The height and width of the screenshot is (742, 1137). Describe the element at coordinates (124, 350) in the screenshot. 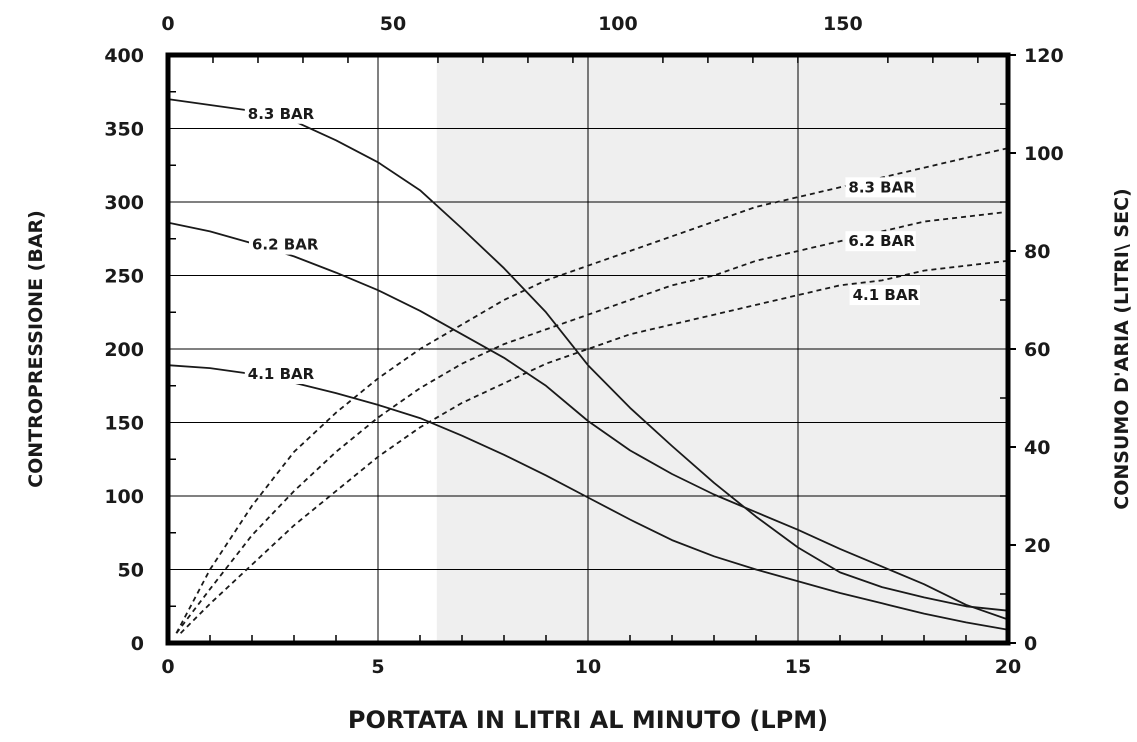

I see `y-left-tick-label: 200` at that location.